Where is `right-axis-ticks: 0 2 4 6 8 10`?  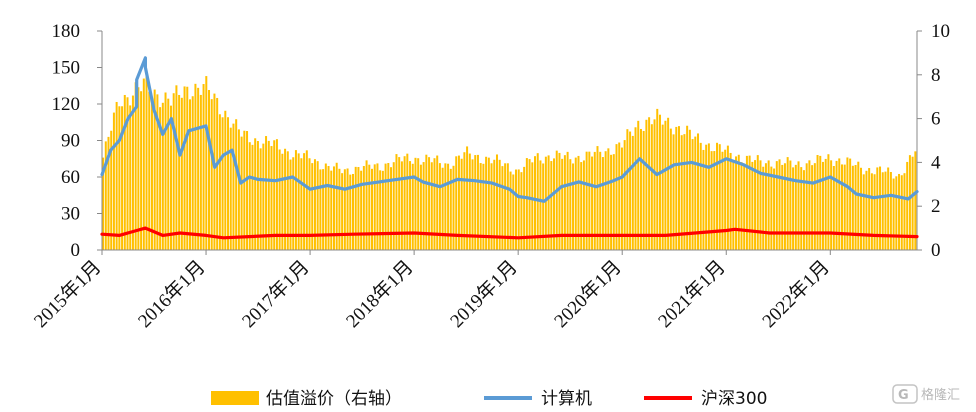 right-axis-ticks: 0 2 4 6 8 10 is located at coordinates (933, 141).